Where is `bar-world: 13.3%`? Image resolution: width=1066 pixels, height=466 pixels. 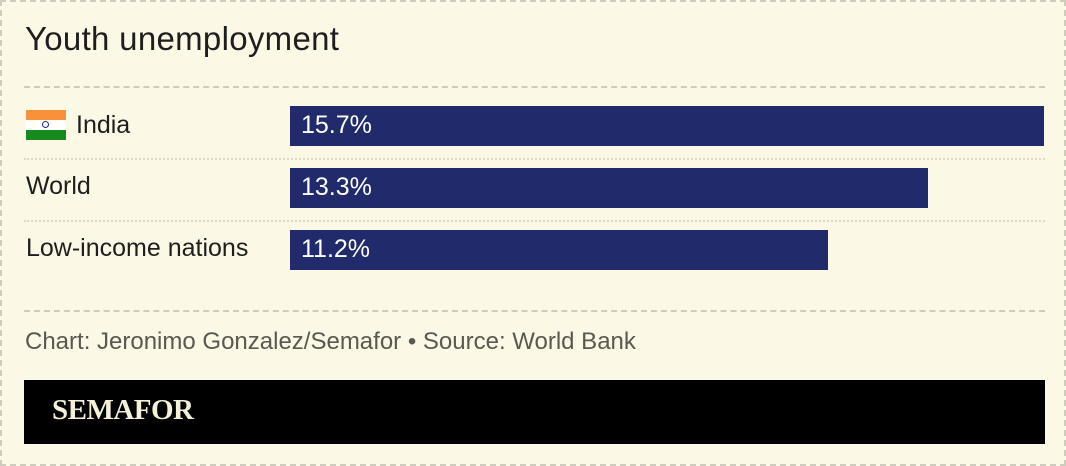
bar-world: 13.3% is located at coordinates (609, 188).